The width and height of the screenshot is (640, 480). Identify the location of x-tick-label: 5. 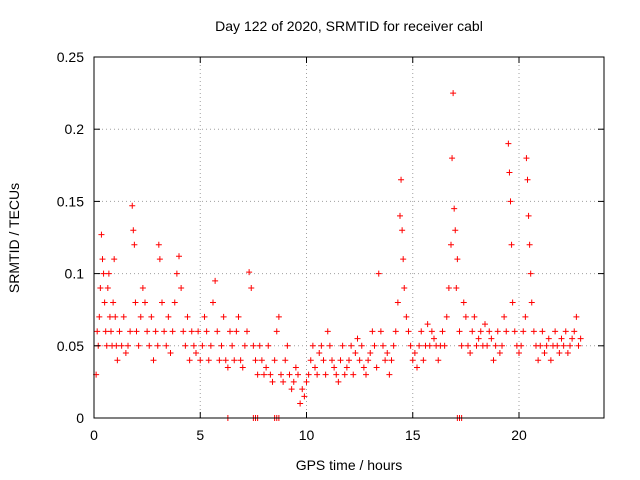
(200, 435).